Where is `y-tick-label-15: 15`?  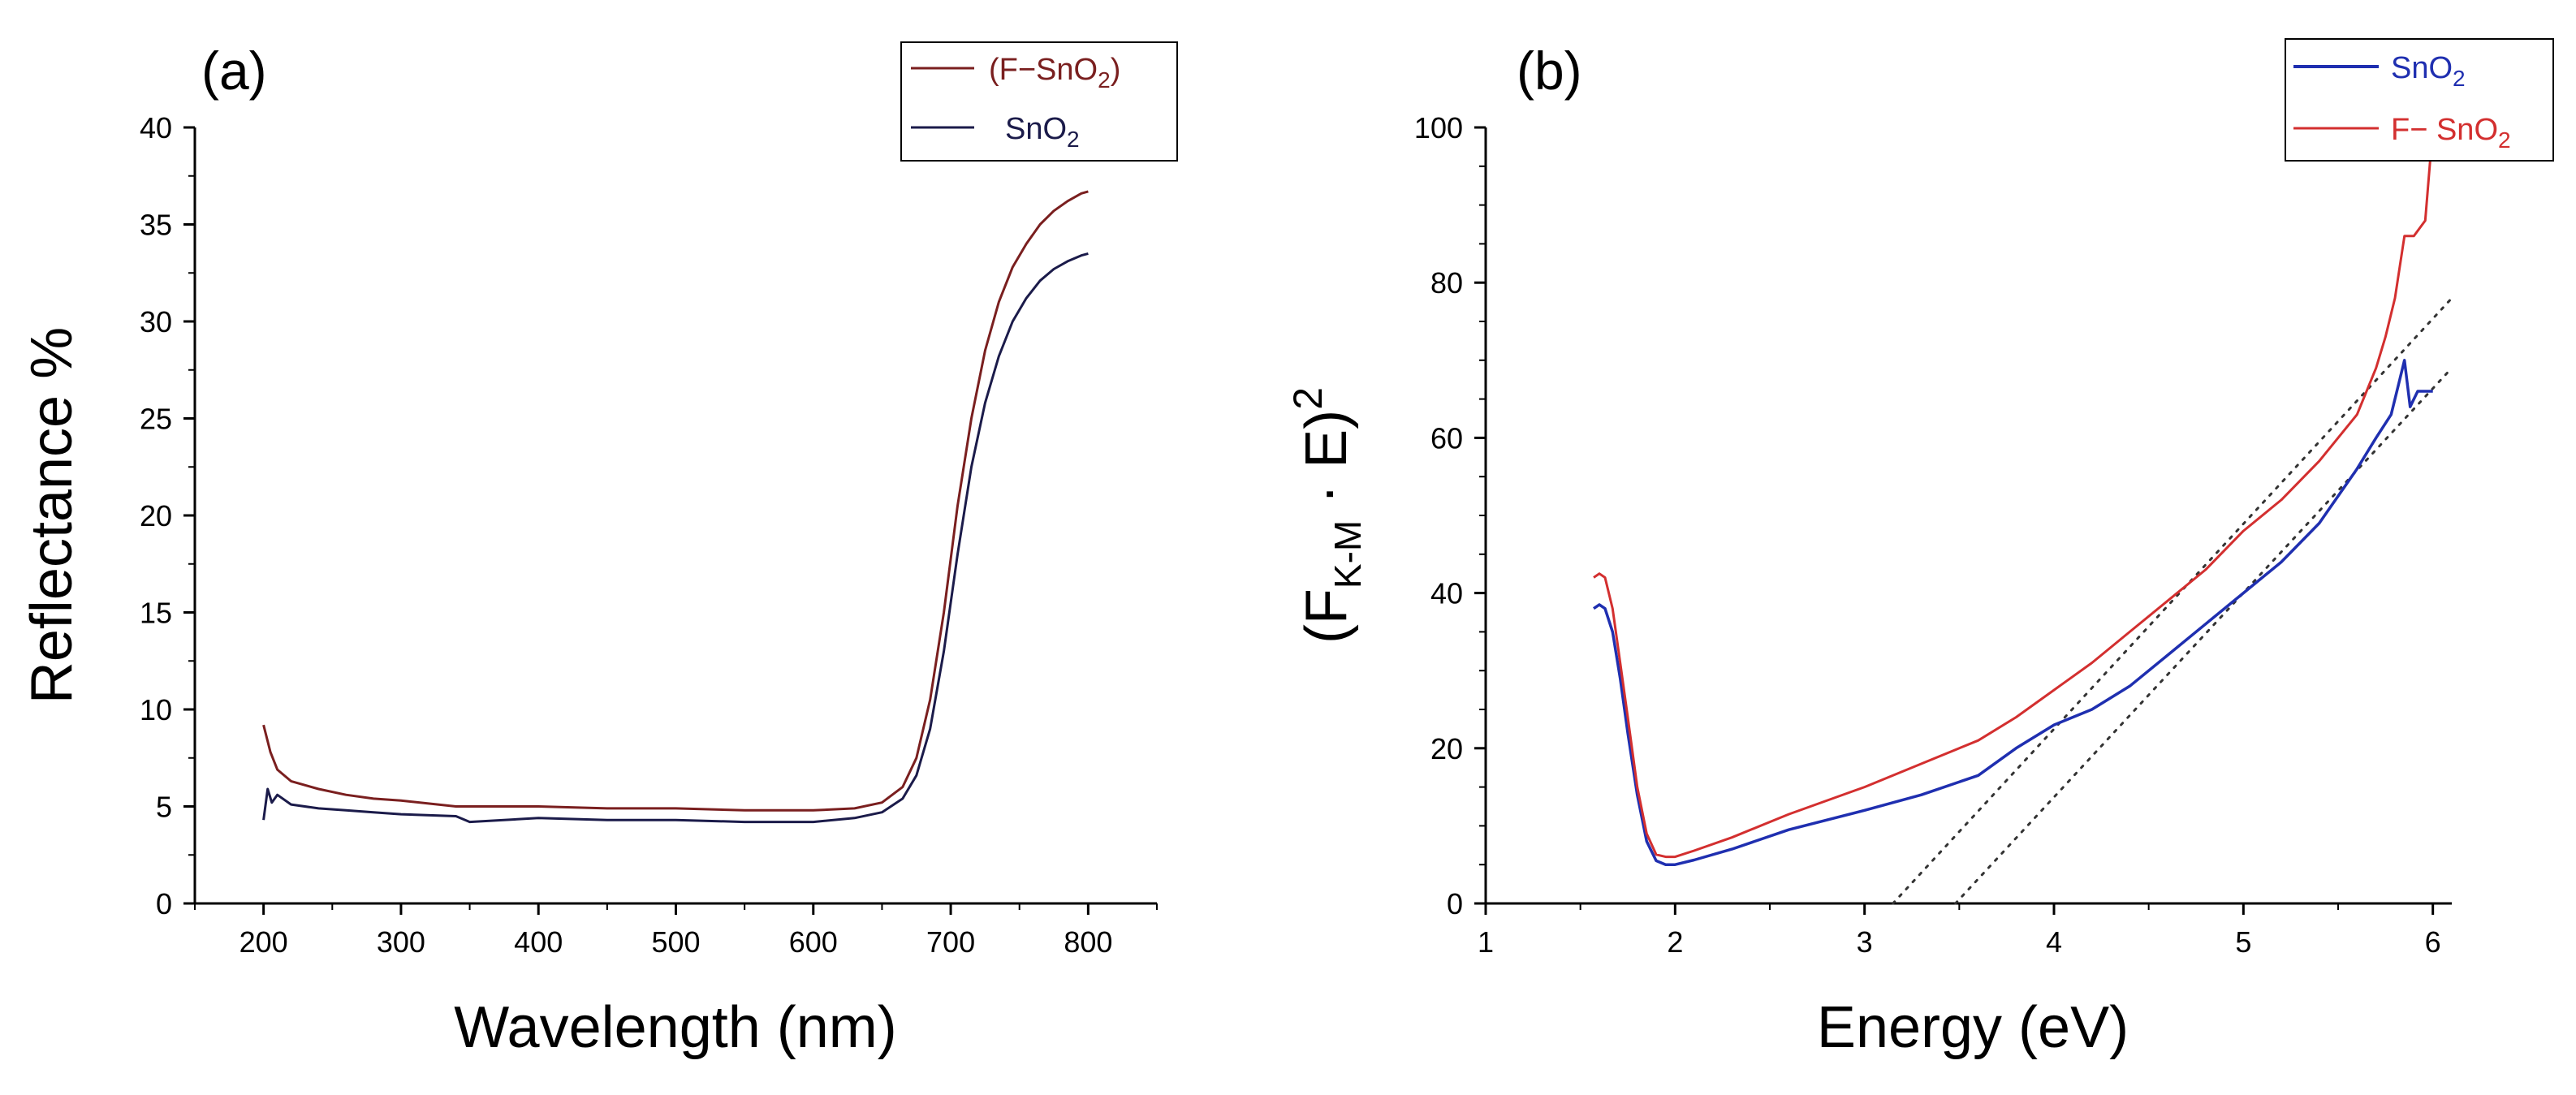
y-tick-label-15: 15 is located at coordinates (156, 613).